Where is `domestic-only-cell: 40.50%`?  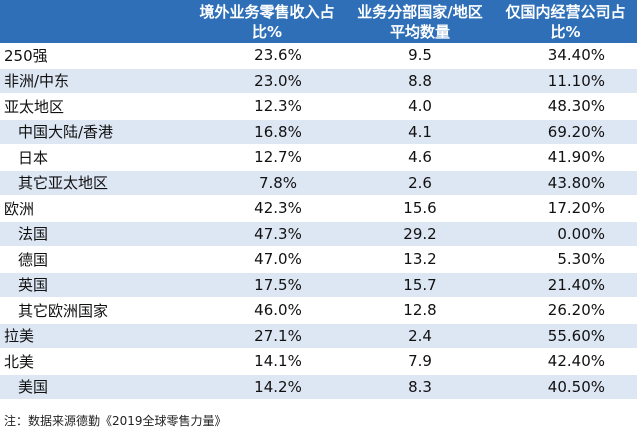
domestic-only-cell: 40.50% is located at coordinates (565, 387).